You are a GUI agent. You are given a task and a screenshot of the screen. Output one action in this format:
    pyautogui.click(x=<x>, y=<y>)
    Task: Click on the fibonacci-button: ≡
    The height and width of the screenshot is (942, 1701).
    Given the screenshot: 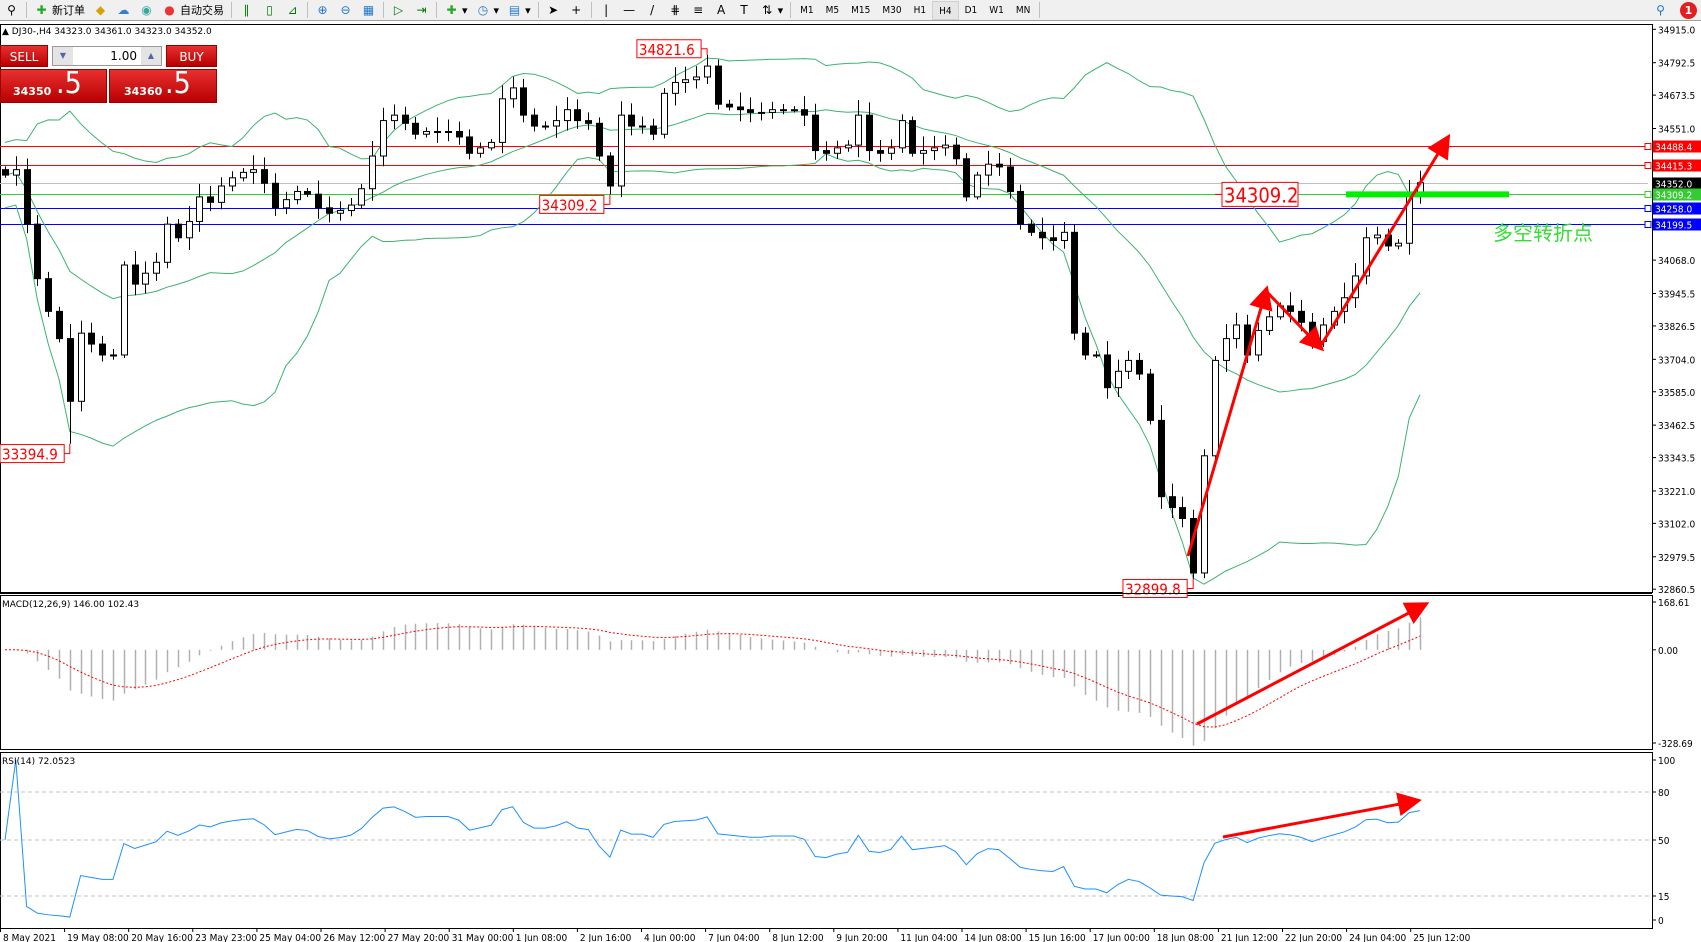 What is the action you would take?
    pyautogui.click(x=698, y=10)
    